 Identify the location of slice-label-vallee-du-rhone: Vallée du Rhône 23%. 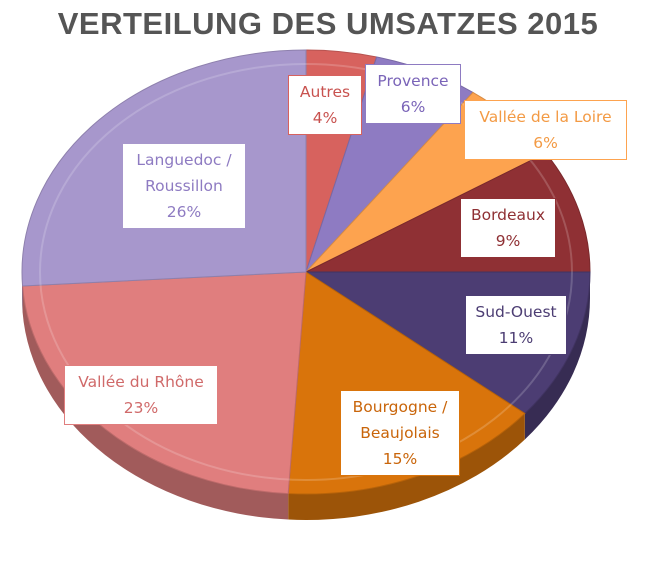
(141, 395).